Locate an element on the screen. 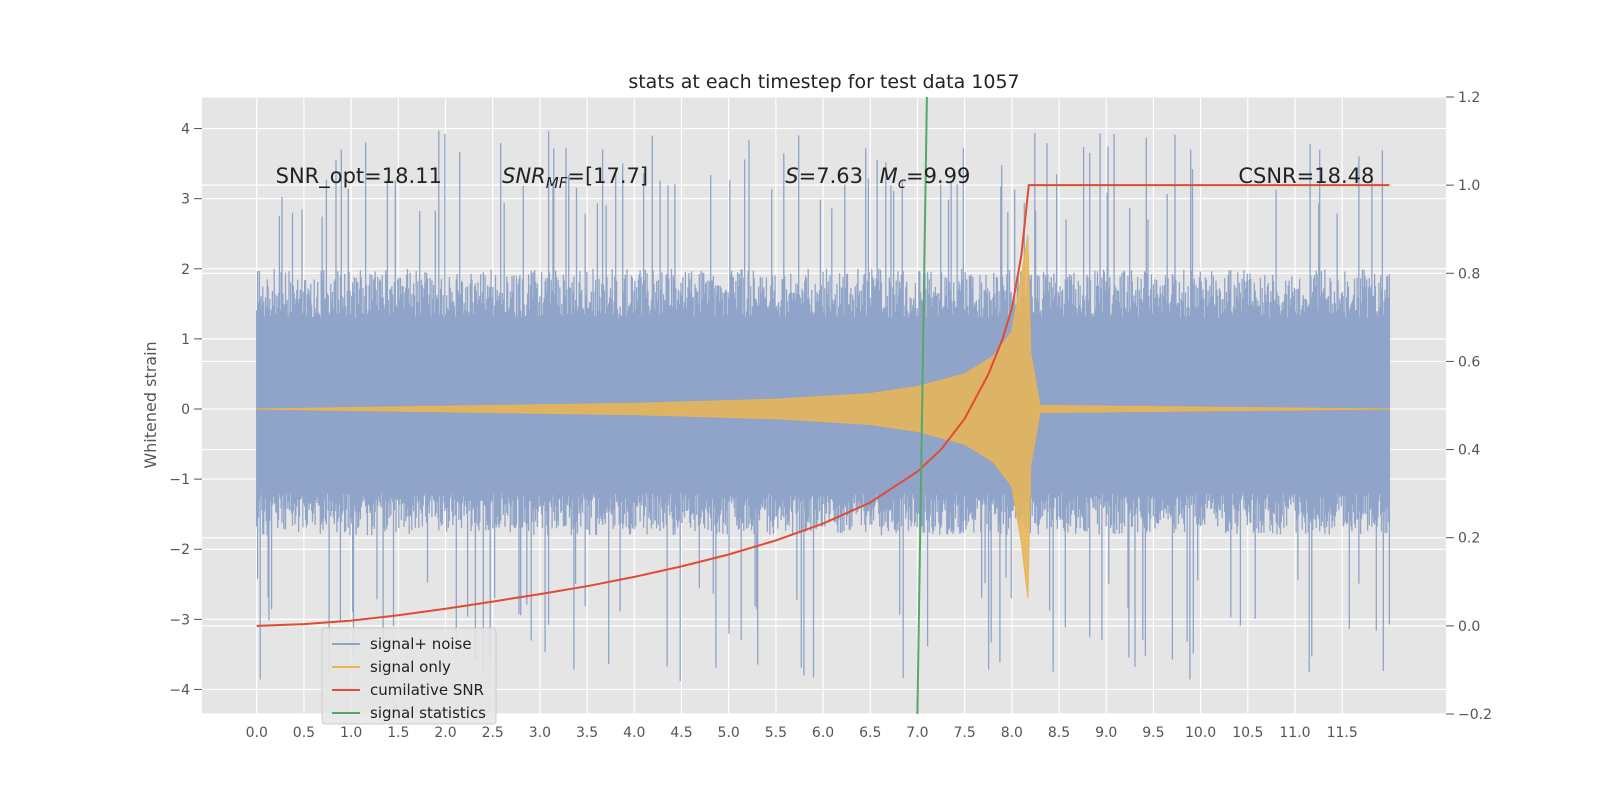  y-tick-label: 4 is located at coordinates (185, 130).